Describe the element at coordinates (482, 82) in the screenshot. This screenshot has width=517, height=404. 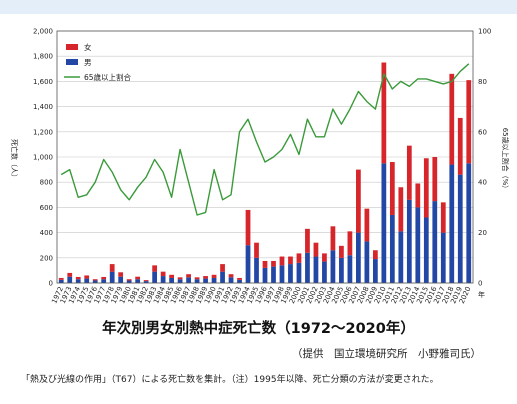
I see `y2-tick-label: 80` at that location.